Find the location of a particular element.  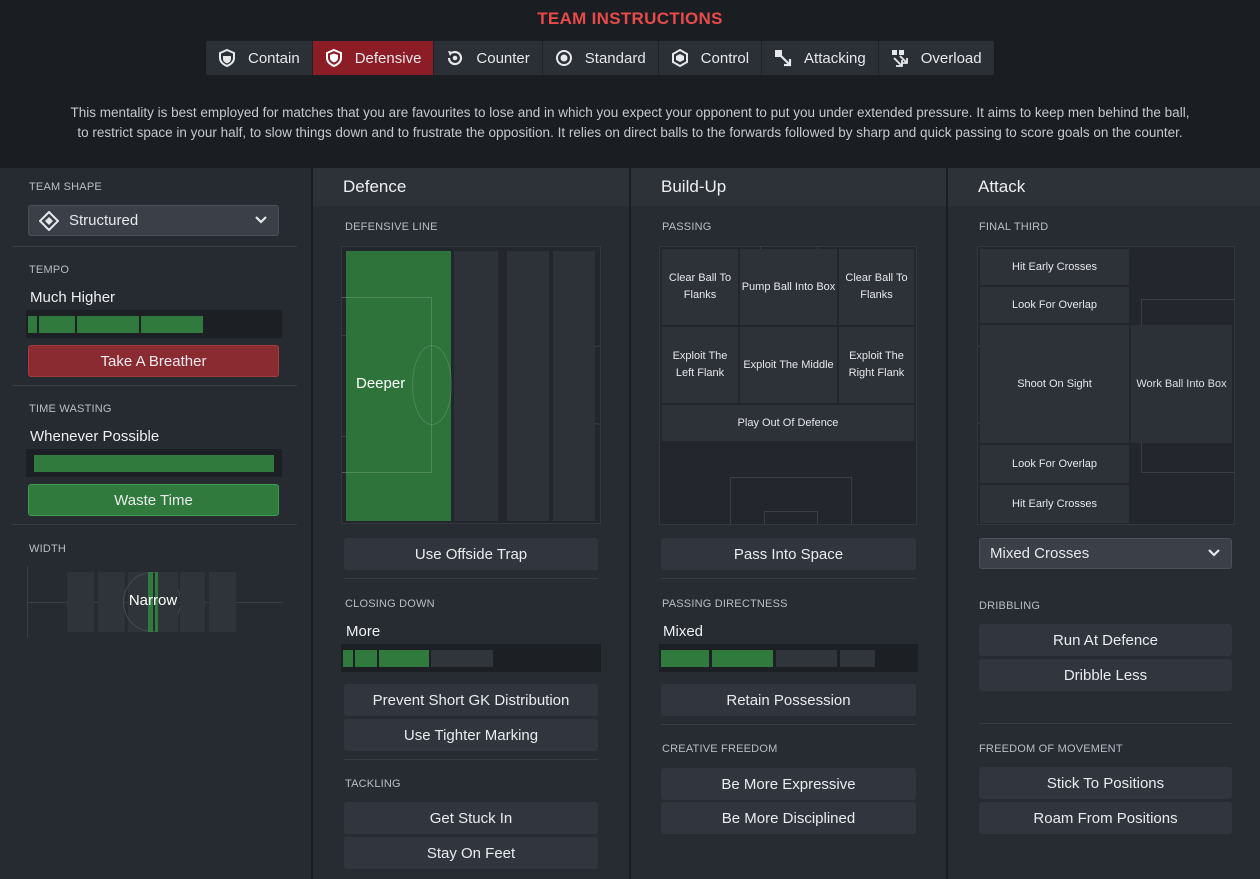

tempo-value: Much Higher is located at coordinates (73, 297).